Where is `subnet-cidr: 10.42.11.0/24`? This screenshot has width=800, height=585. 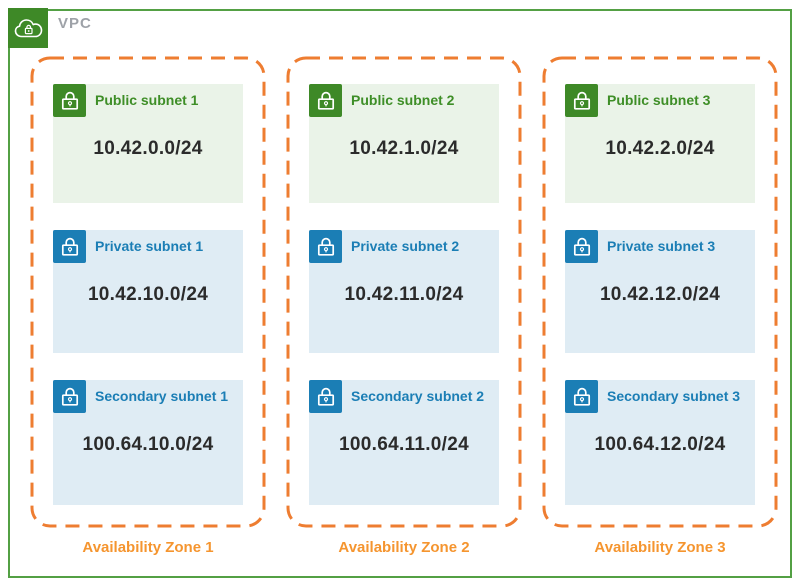
subnet-cidr: 10.42.11.0/24 is located at coordinates (404, 294).